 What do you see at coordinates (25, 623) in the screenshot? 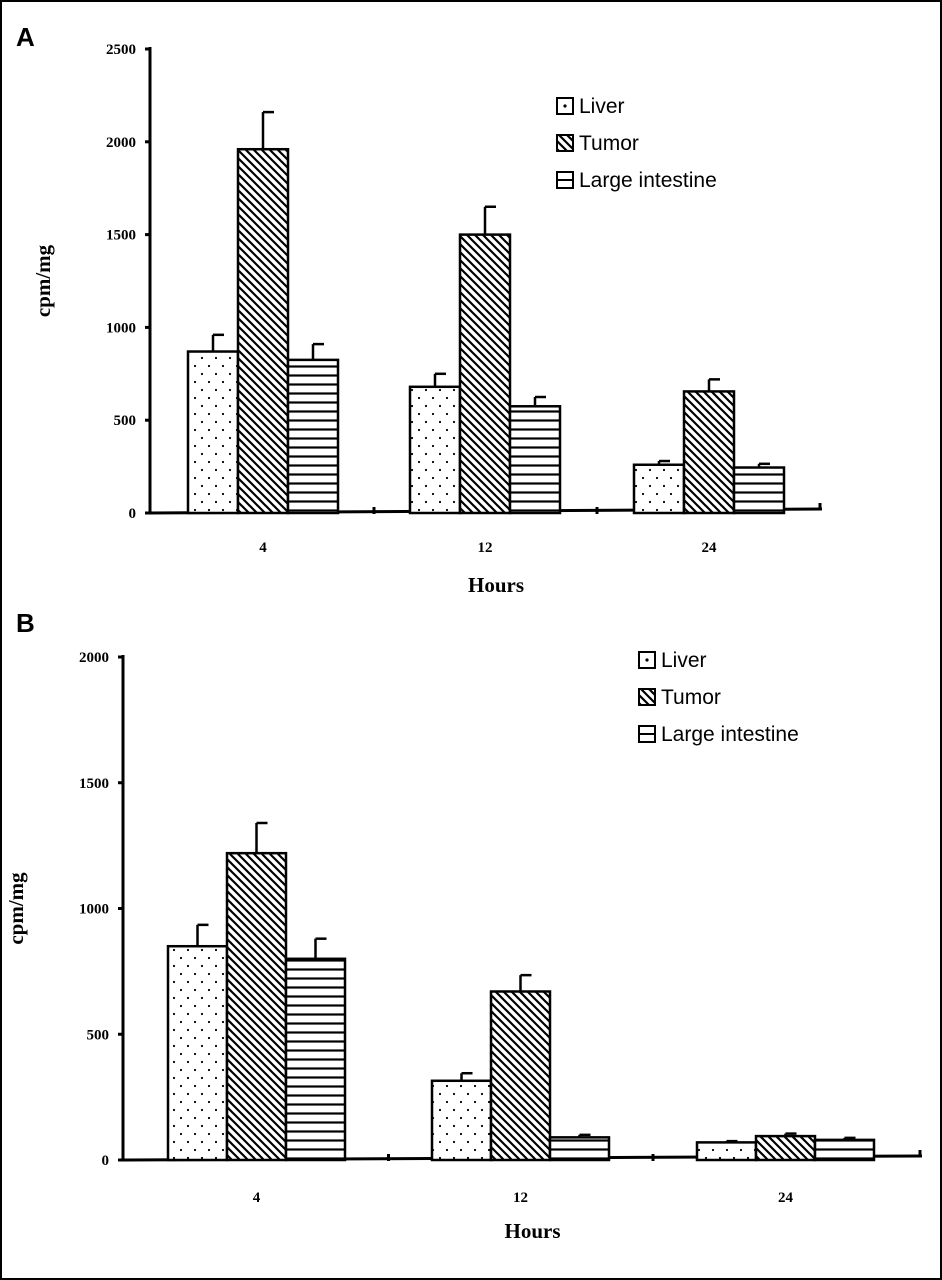
I see `panel-letter-b: B` at bounding box center [25, 623].